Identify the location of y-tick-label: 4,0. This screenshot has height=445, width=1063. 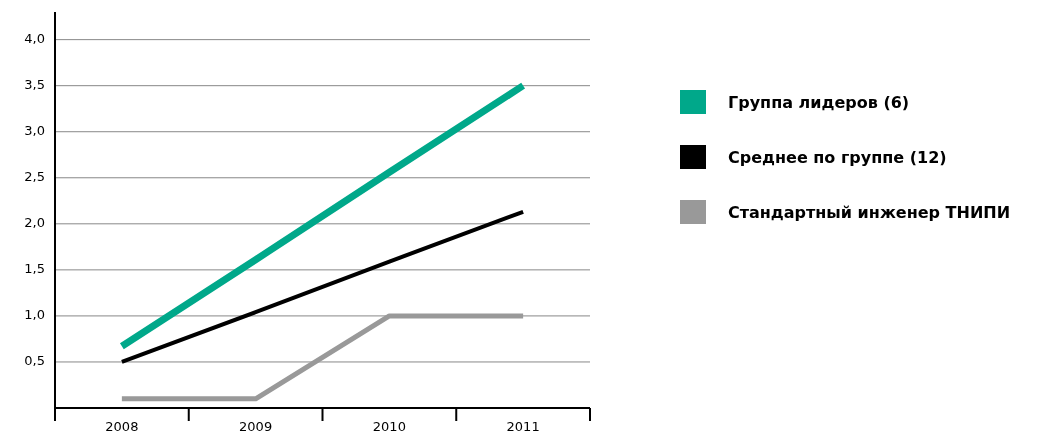
(34, 39).